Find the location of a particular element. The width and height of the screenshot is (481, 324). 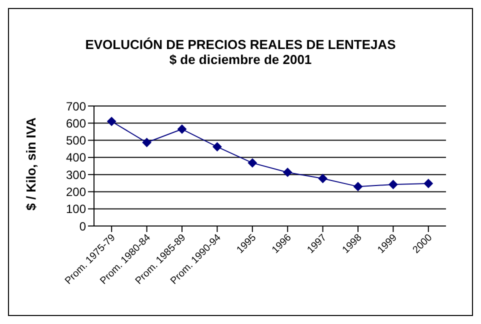

y-tick-label: 400 is located at coordinates (76, 157).